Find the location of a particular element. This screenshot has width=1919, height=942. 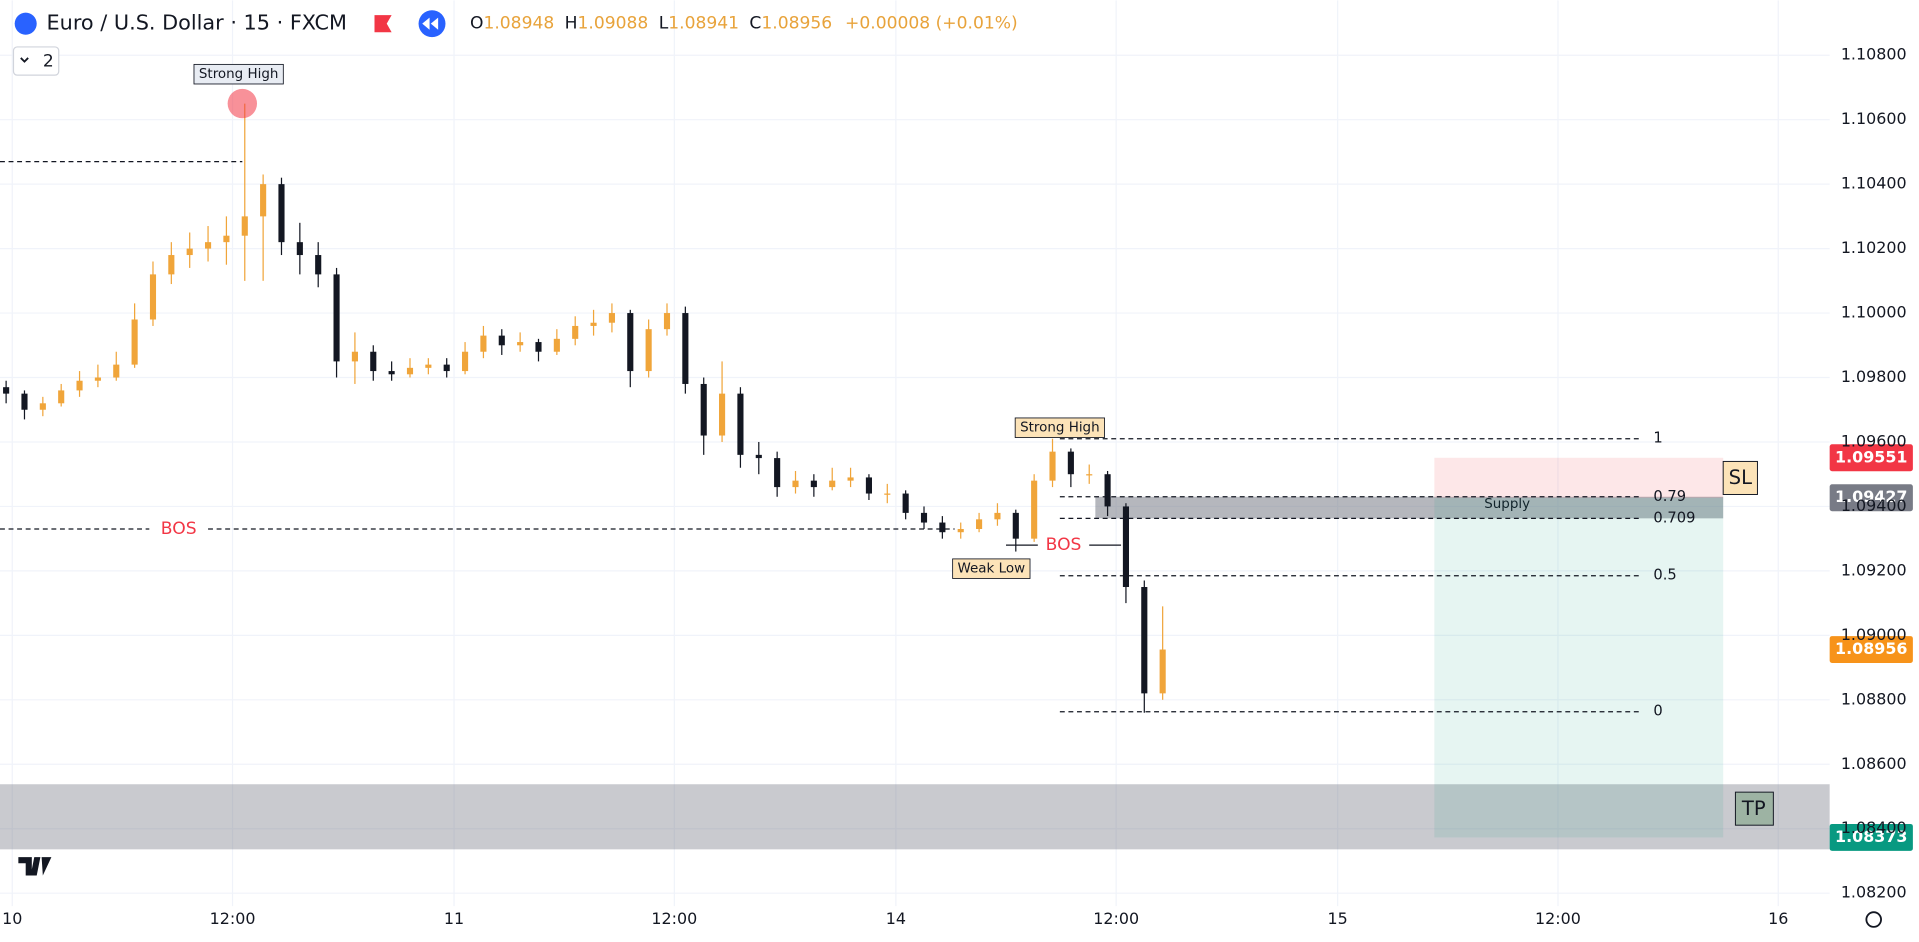

ohlc-value: 1.08948 is located at coordinates (518, 24).